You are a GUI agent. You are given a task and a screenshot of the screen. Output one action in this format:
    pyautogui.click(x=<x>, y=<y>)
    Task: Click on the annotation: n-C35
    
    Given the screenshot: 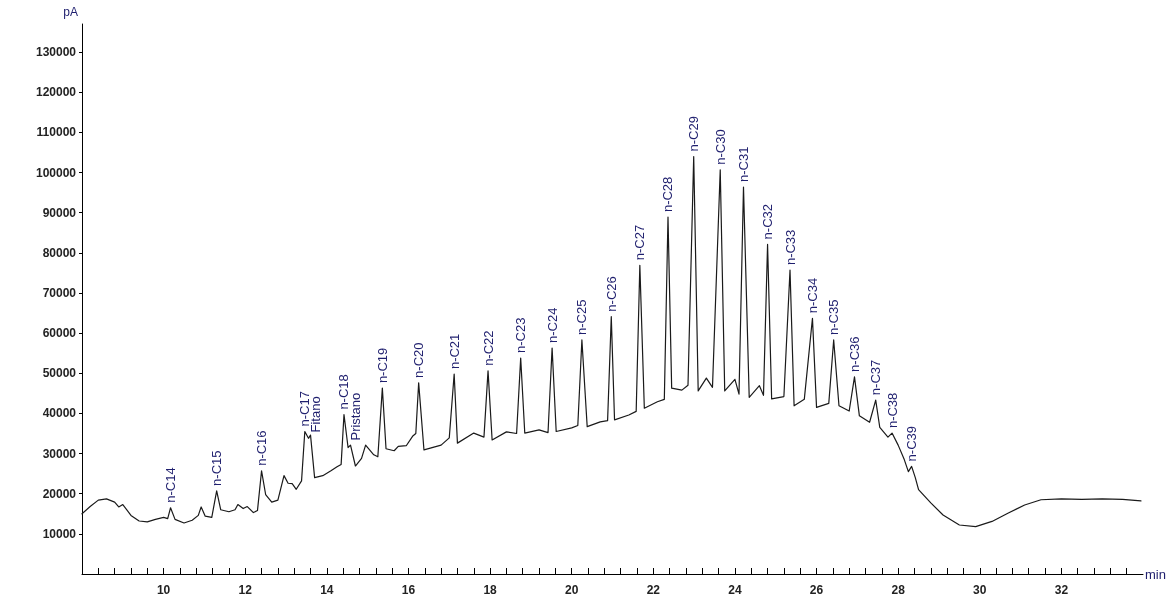 What is the action you would take?
    pyautogui.click(x=834, y=317)
    